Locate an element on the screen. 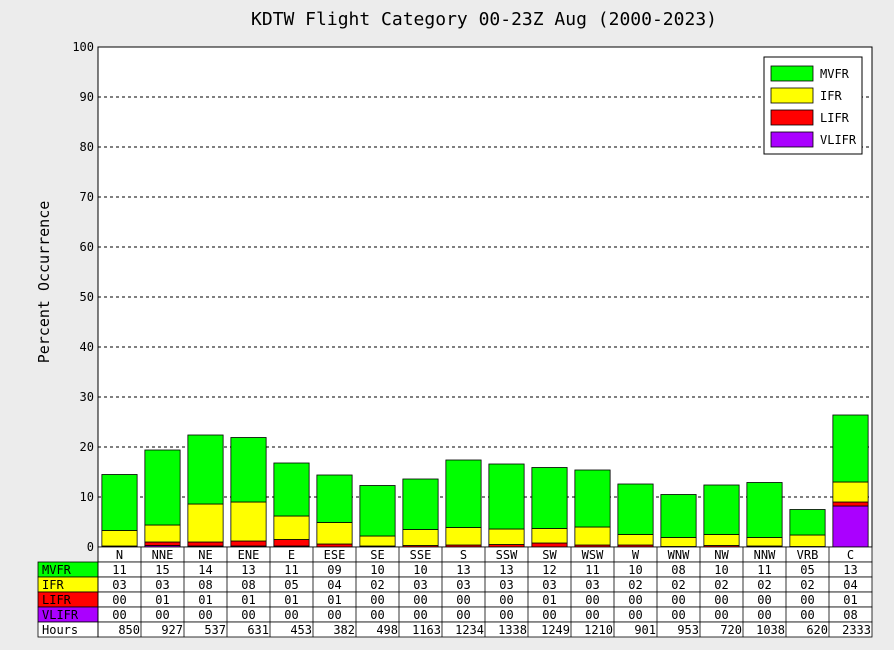  bar-mvfr-c is located at coordinates (850, 448).